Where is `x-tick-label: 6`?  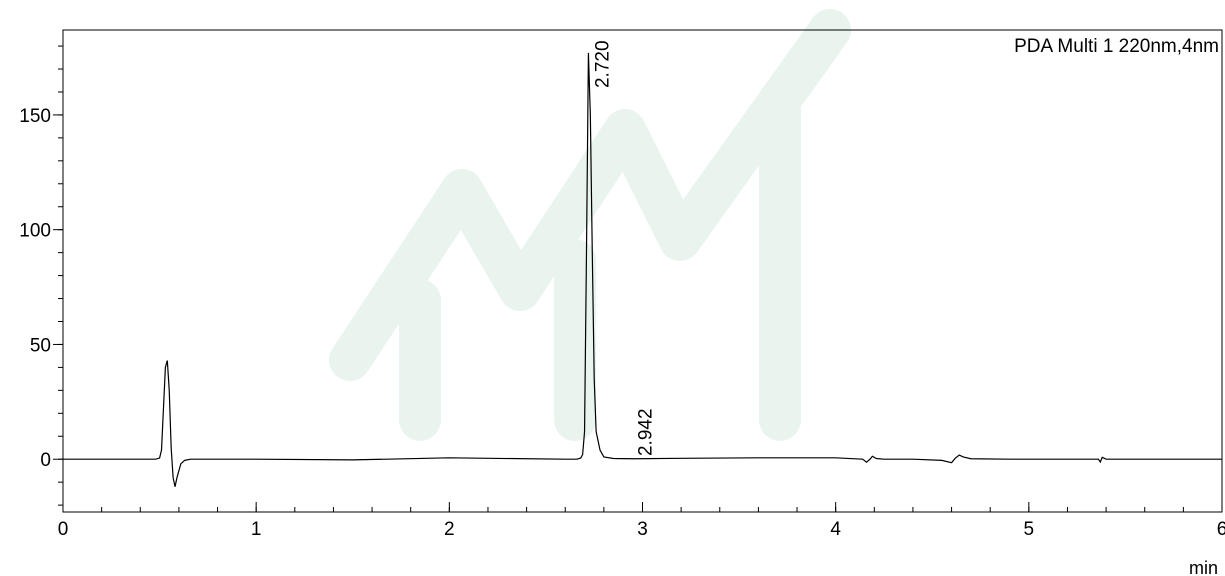 x-tick-label: 6 is located at coordinates (1221, 529).